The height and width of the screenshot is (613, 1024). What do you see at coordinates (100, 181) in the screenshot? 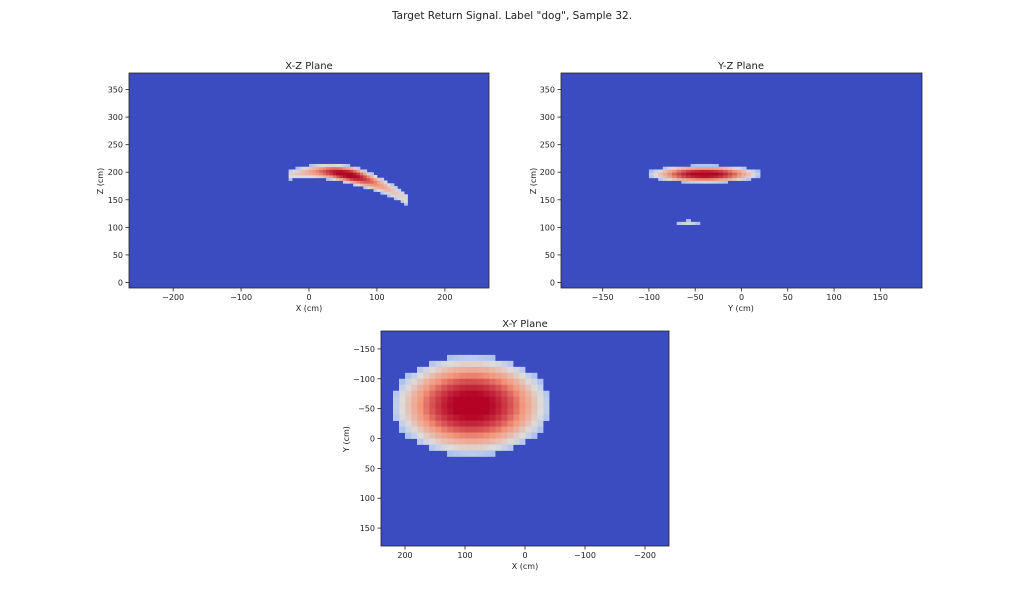
I see `y-axis-label: Z (cm)` at bounding box center [100, 181].